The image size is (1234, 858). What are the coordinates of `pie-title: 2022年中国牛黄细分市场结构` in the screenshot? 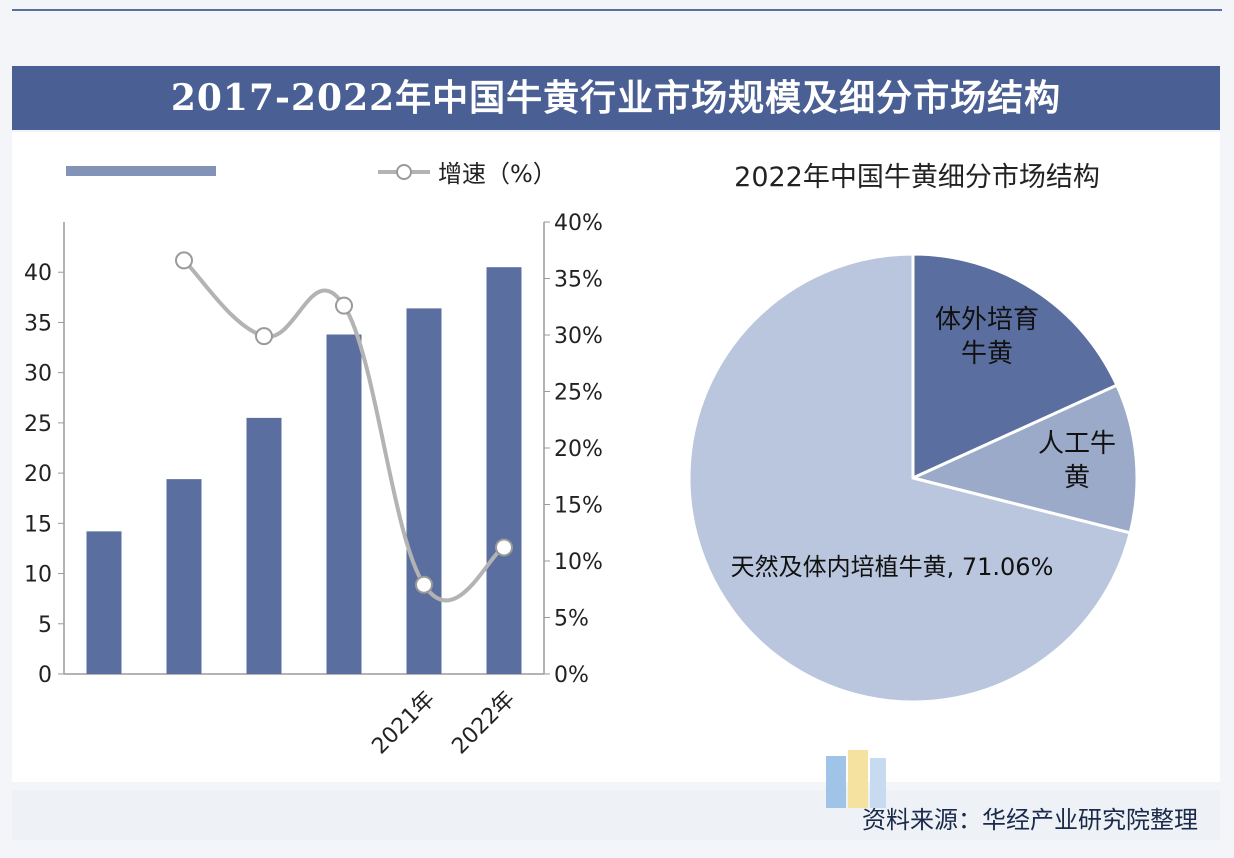 It's located at (917, 177).